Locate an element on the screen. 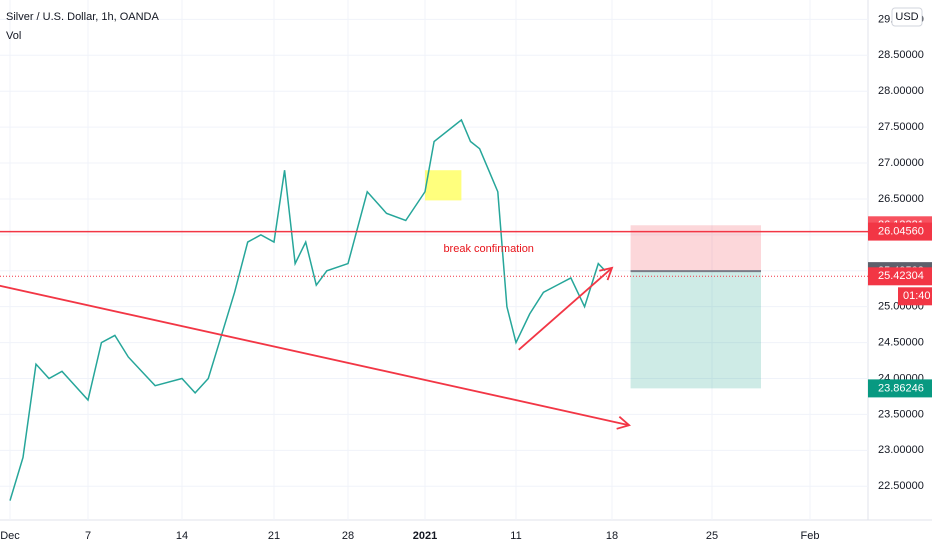 This screenshot has width=932, height=550. target-zone is located at coordinates (695, 330).